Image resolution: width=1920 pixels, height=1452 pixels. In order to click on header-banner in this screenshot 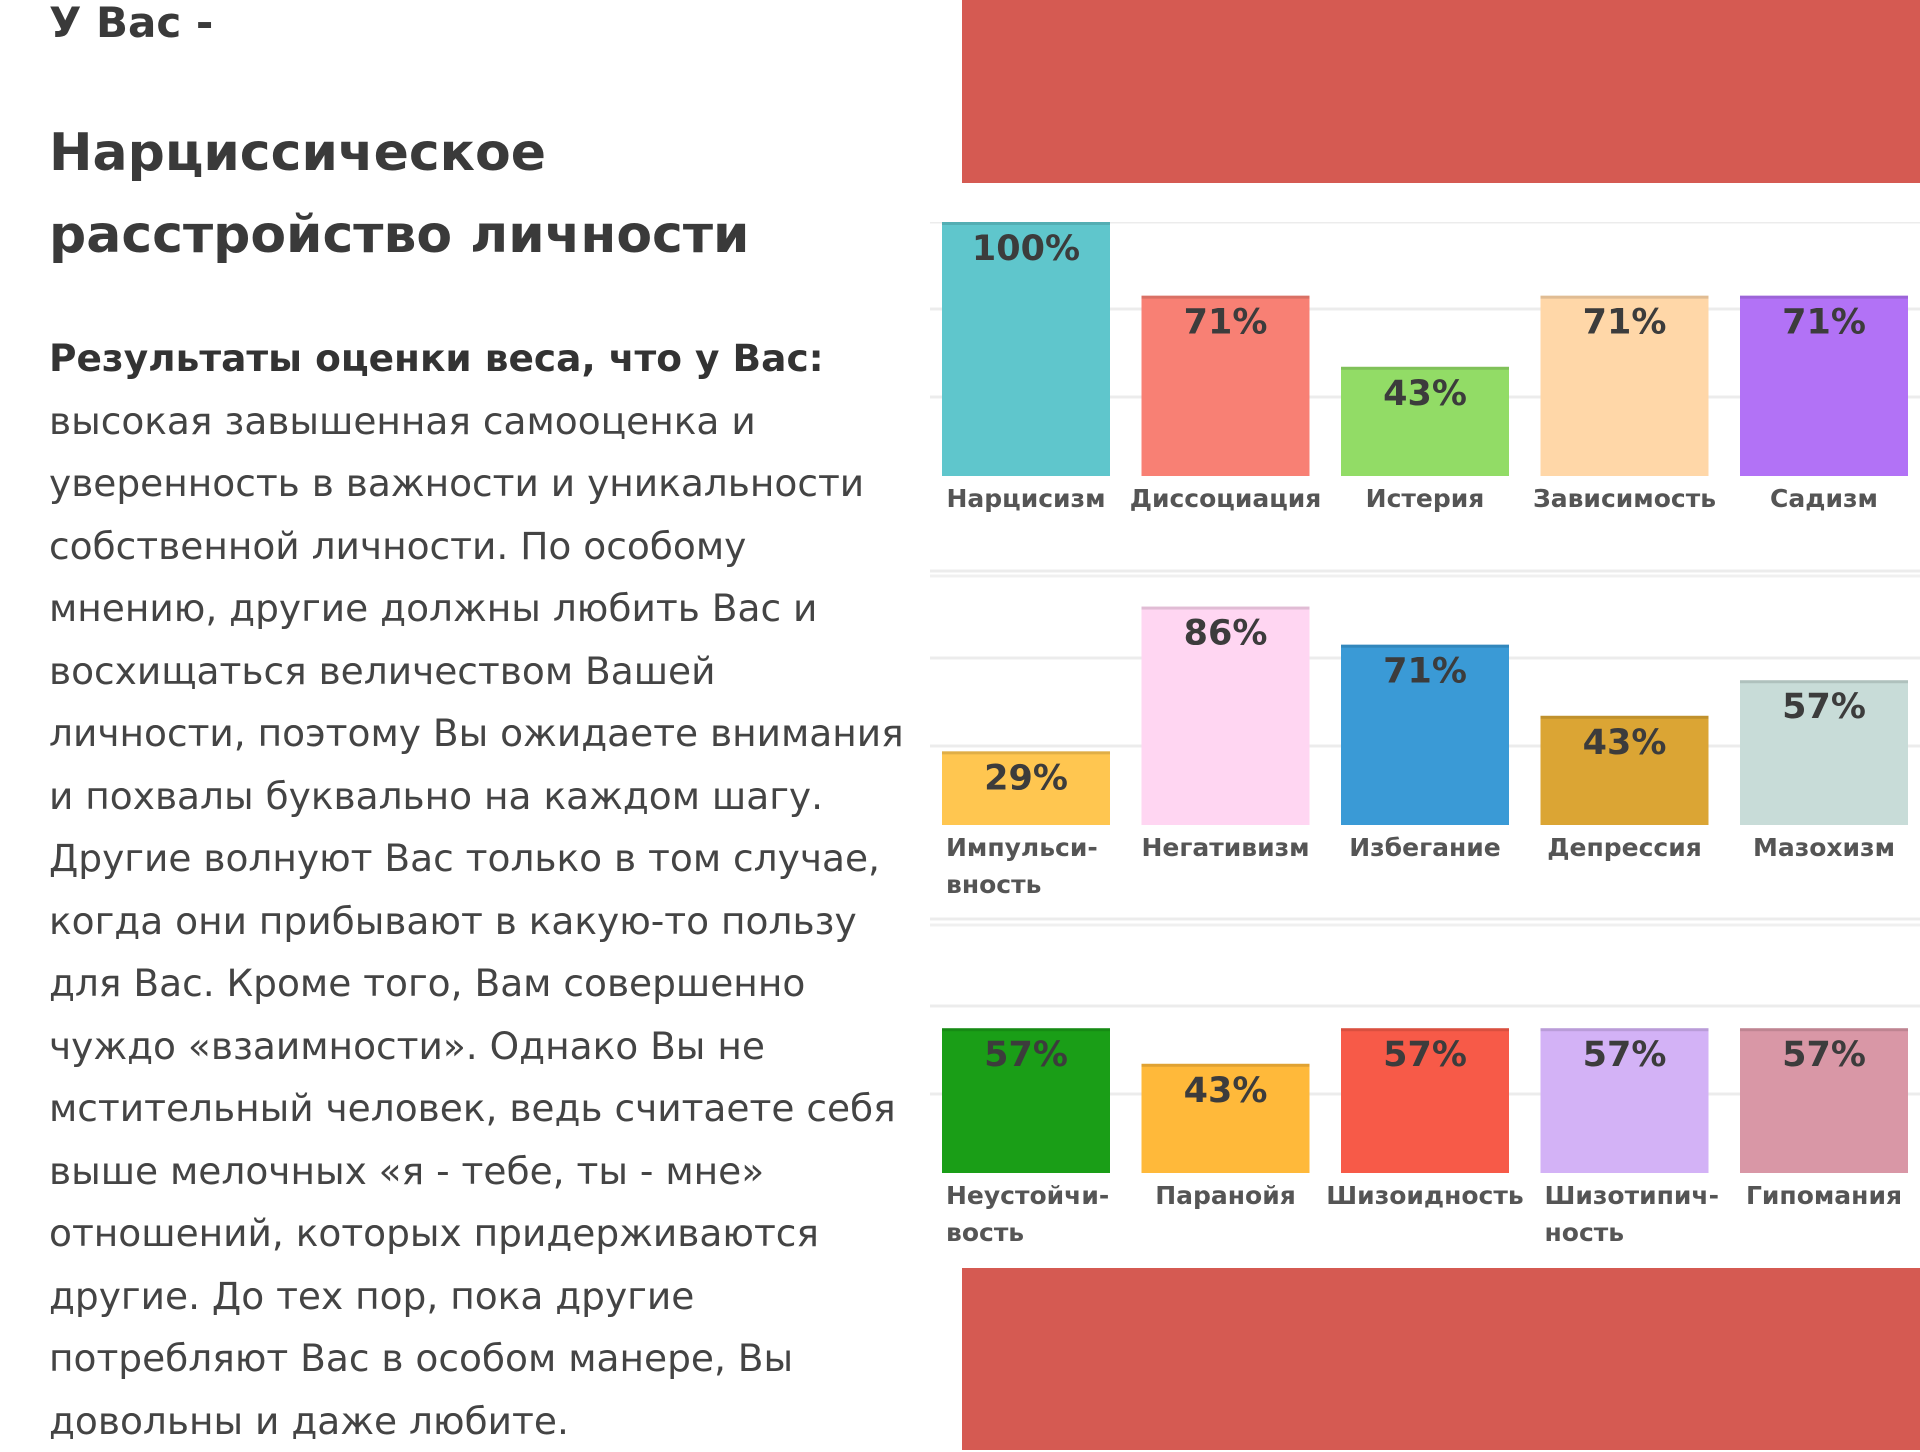, I will do `click(1441, 91)`.